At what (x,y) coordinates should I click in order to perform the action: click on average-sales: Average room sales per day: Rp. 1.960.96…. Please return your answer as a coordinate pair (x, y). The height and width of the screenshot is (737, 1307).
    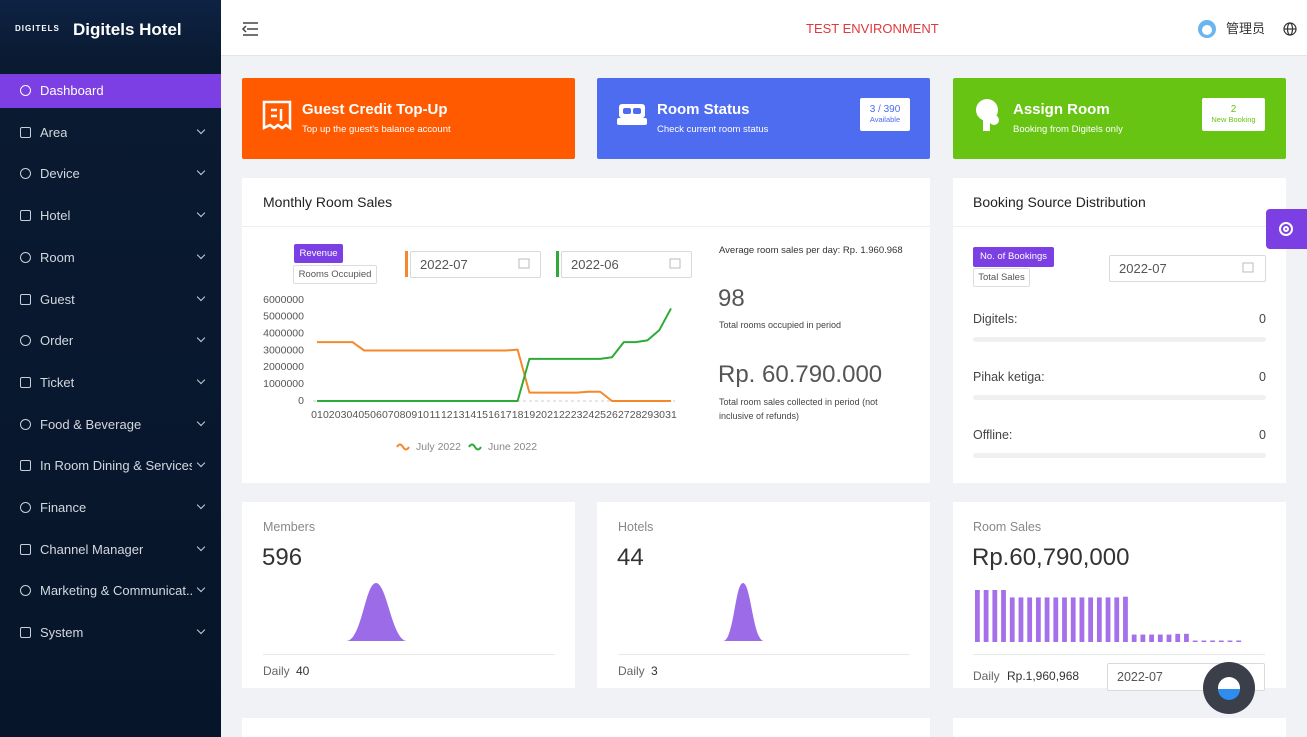
    Looking at the image, I should click on (811, 250).